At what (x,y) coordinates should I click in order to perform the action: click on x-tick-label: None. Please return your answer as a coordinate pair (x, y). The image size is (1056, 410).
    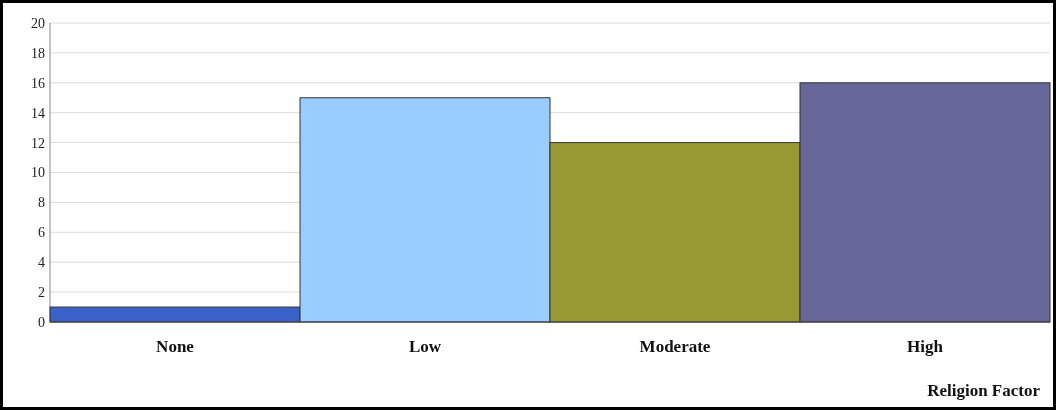
    Looking at the image, I should click on (175, 346).